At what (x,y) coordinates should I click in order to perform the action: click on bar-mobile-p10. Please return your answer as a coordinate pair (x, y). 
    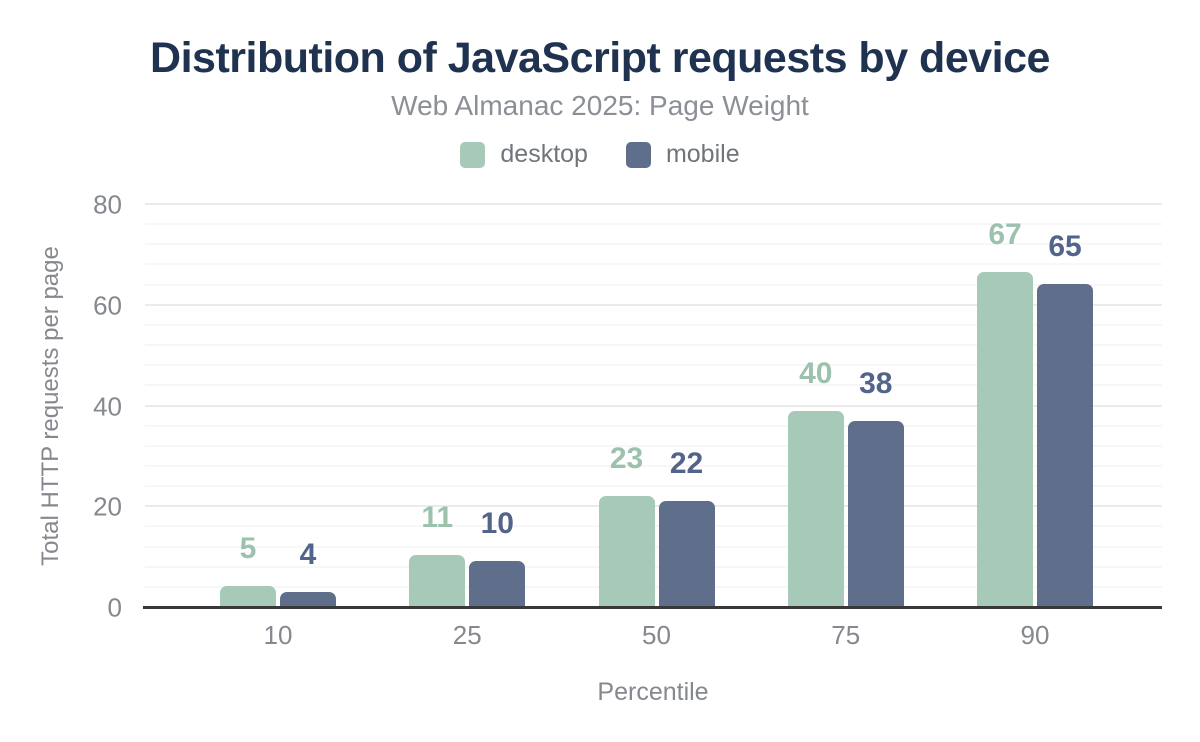
    Looking at the image, I should click on (308, 600).